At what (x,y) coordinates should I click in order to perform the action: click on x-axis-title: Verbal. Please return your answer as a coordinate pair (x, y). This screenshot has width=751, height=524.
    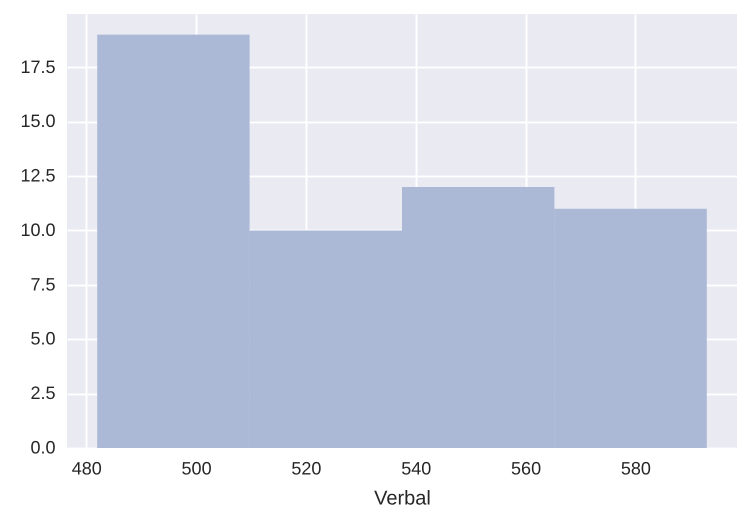
    Looking at the image, I should click on (402, 499).